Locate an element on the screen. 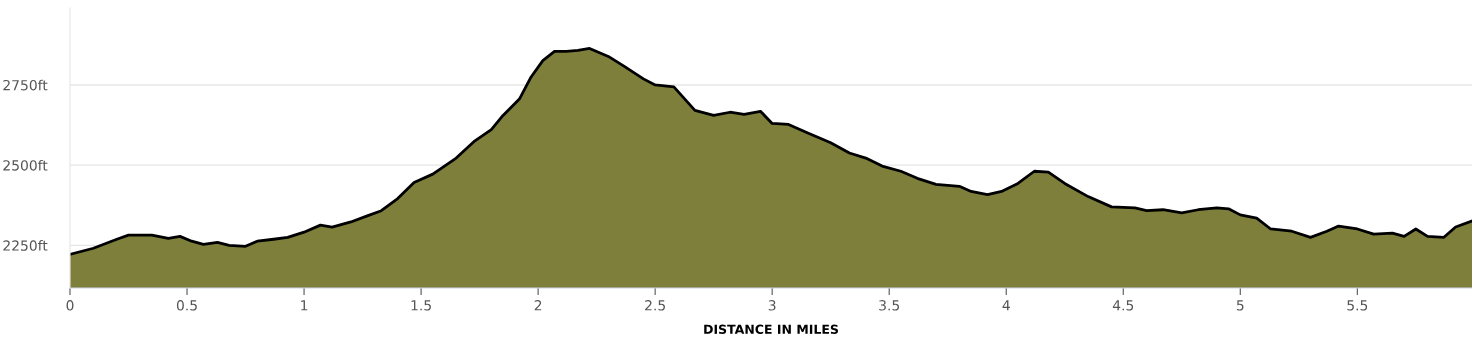  x-tick-label: 3.5 is located at coordinates (889, 305).